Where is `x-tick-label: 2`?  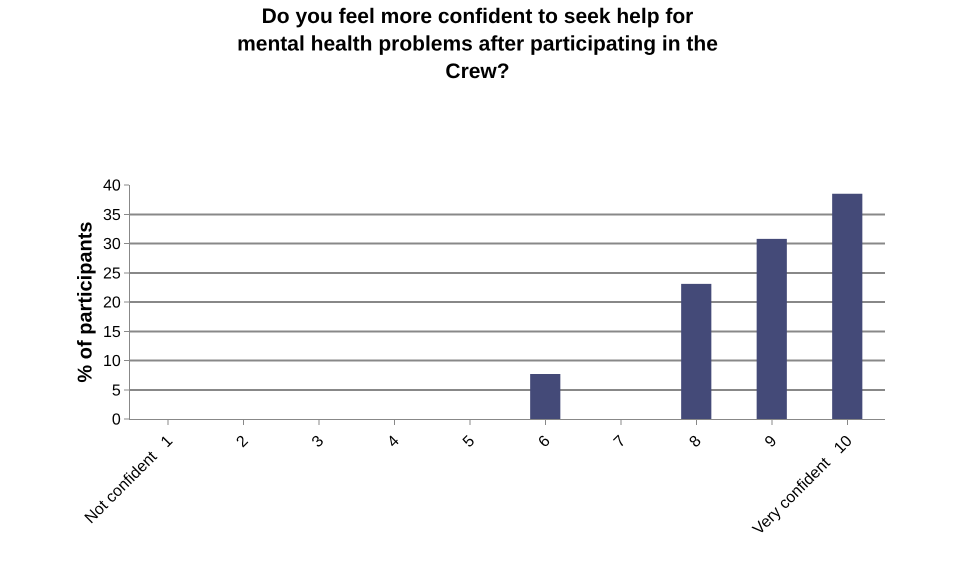 x-tick-label: 2 is located at coordinates (242, 441).